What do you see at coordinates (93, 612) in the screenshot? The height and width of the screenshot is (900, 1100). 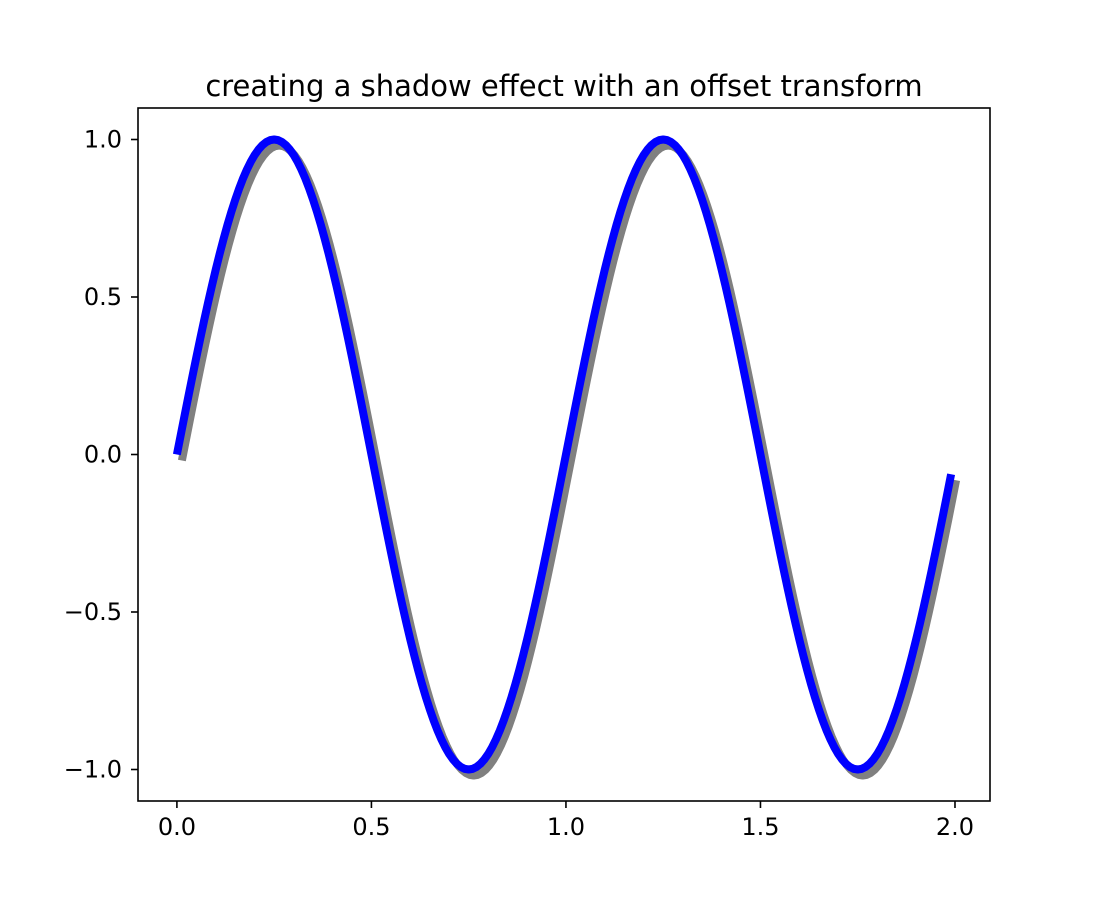 I see `y-tick-label: −0.5` at bounding box center [93, 612].